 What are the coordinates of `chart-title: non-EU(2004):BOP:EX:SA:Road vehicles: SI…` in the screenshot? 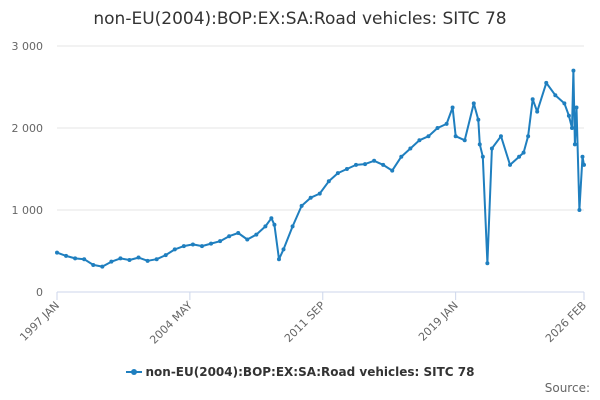 It's located at (300, 19).